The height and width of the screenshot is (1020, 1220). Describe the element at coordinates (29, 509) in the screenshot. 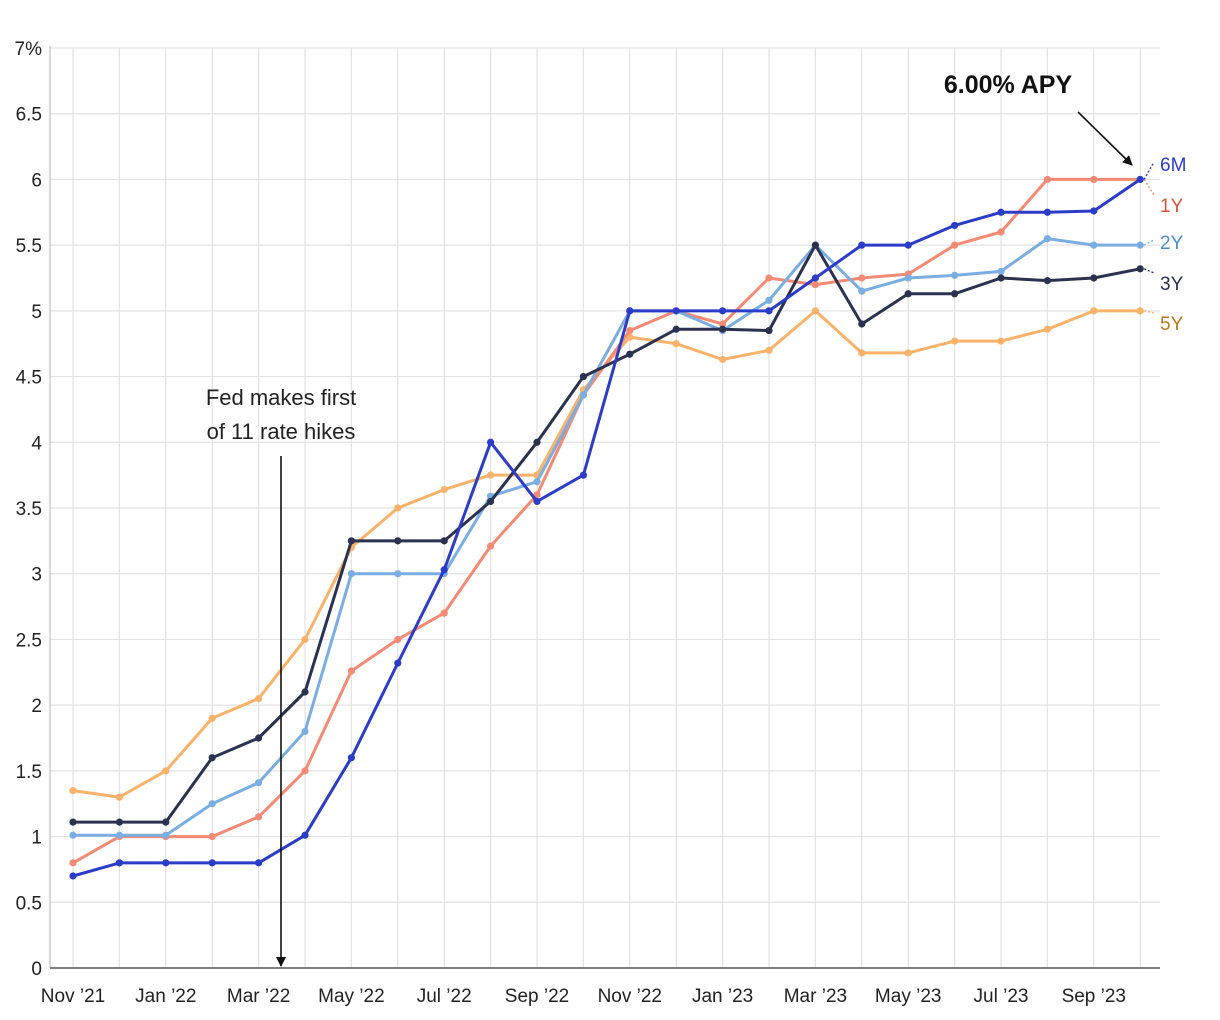

I see `y-tick-label: 3.5` at that location.